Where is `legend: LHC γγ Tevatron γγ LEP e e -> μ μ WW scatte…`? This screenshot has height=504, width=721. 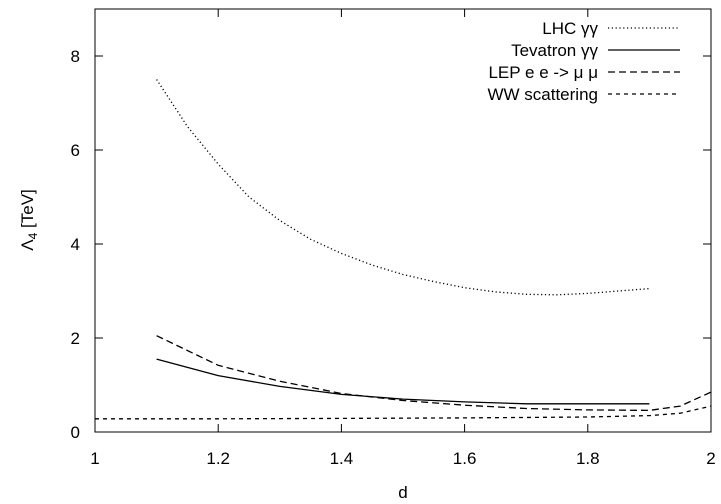 legend: LHC γγ Tevatron γγ LEP e e -> μ μ WW scatte… is located at coordinates (583, 61).